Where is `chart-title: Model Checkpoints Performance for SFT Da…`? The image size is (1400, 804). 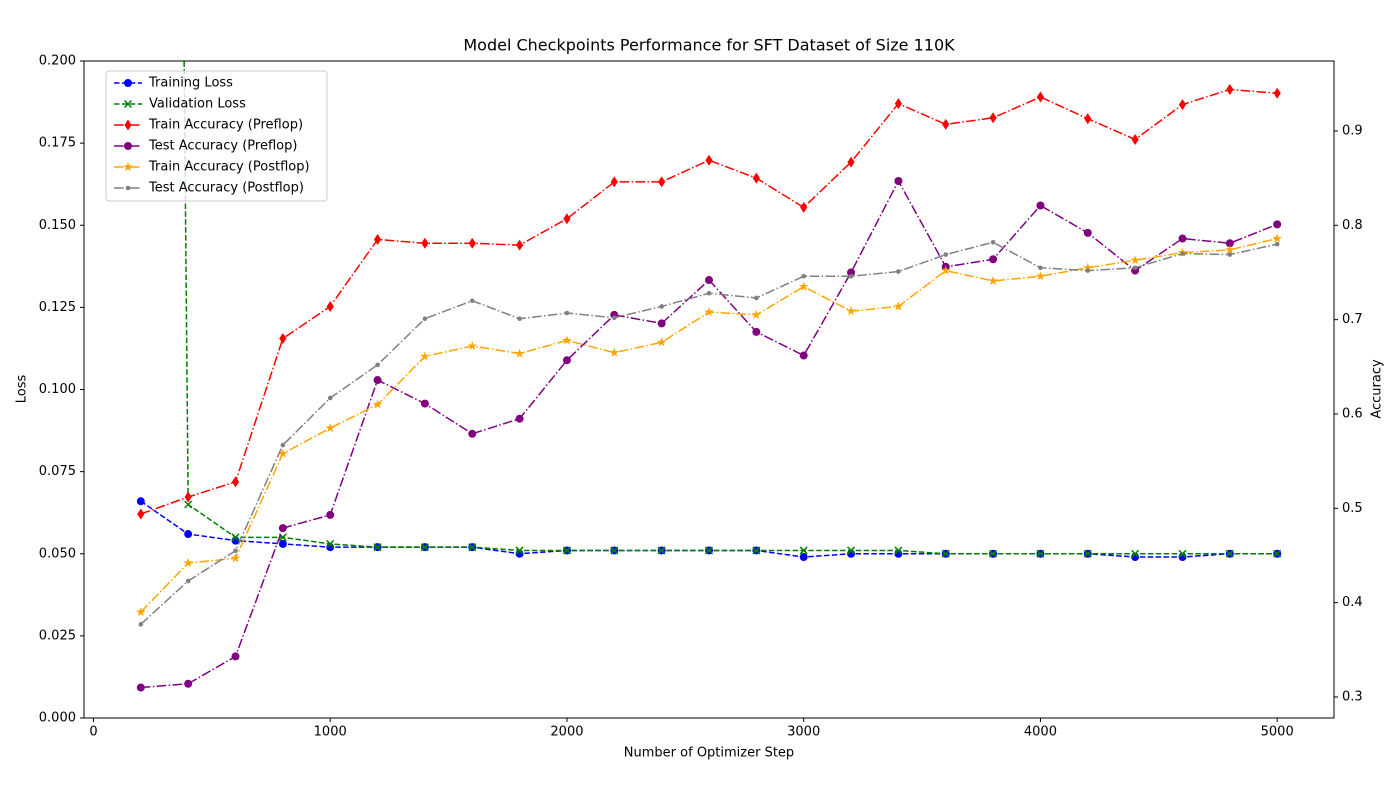 chart-title: Model Checkpoints Performance for SFT Da… is located at coordinates (709, 45).